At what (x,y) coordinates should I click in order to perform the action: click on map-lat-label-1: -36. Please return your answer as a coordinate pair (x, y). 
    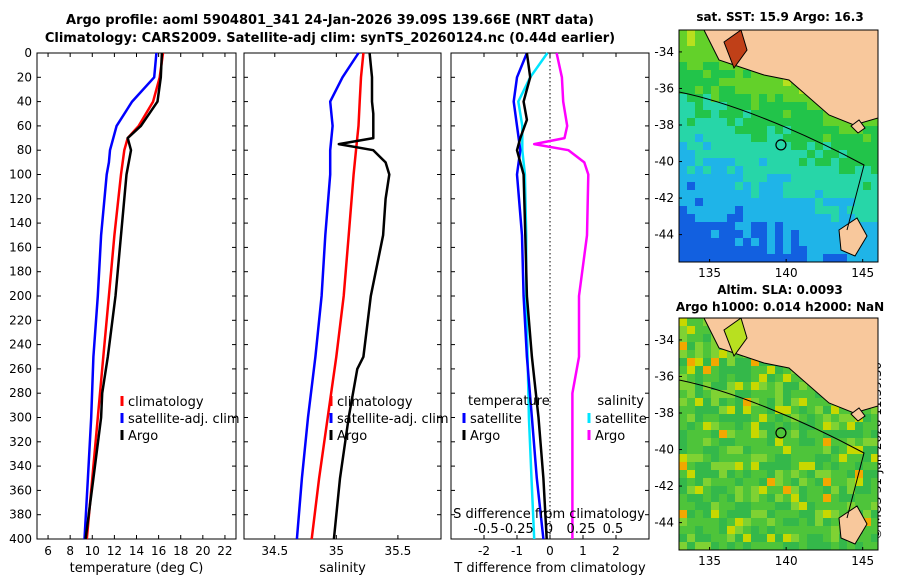
    Looking at the image, I should click on (664, 88).